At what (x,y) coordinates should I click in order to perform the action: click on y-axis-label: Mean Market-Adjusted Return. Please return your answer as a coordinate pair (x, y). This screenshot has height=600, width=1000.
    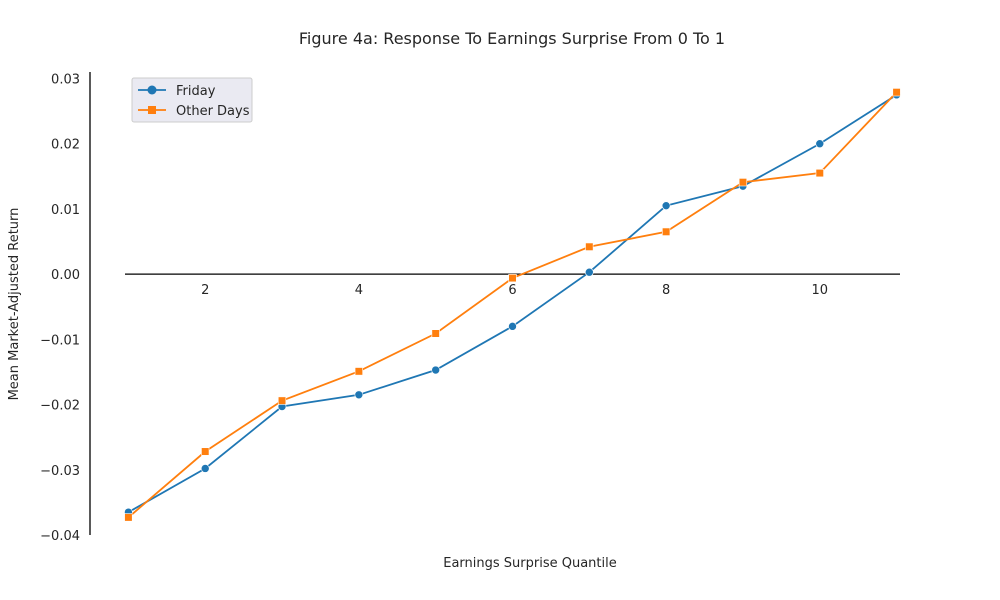
    Looking at the image, I should click on (14, 304).